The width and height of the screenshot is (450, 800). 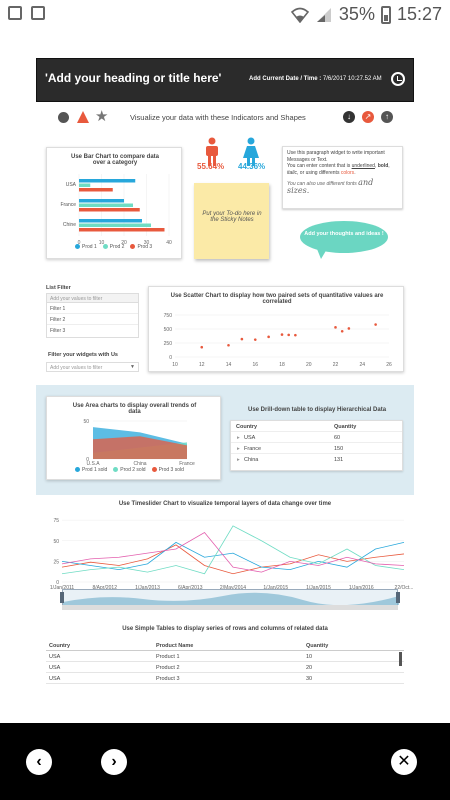 What do you see at coordinates (71, 185) in the screenshot?
I see `category-label: USA` at bounding box center [71, 185].